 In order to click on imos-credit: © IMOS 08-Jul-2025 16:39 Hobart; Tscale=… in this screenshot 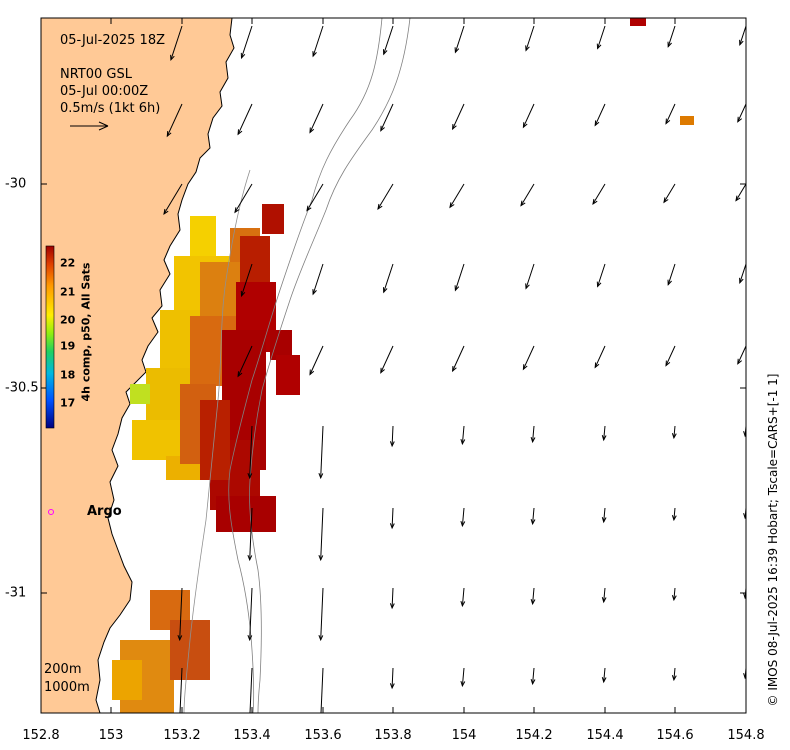, I will do `click(773, 540)`.